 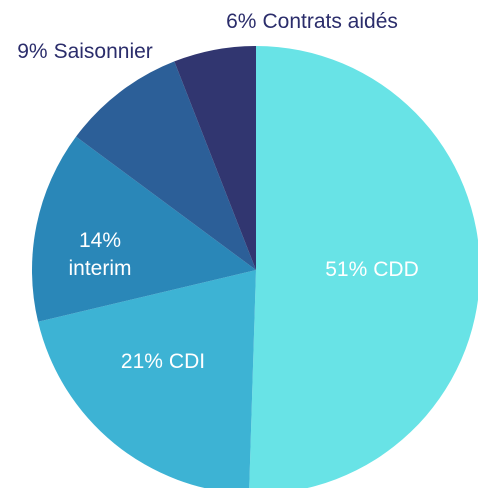 What do you see at coordinates (346, 269) in the screenshot?
I see `slice-value-label: 51%` at bounding box center [346, 269].